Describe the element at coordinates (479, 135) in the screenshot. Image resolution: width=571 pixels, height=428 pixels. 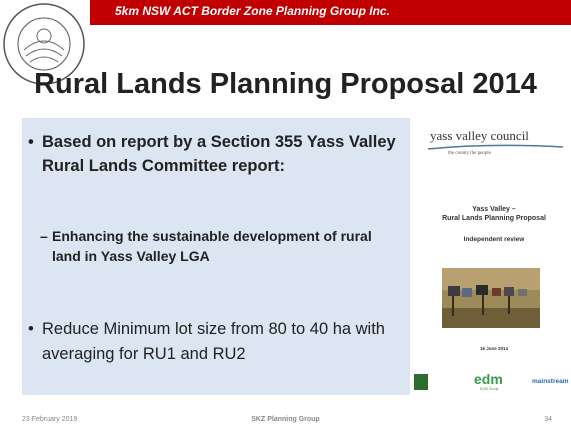
I see `council-name: yass valley council` at that location.